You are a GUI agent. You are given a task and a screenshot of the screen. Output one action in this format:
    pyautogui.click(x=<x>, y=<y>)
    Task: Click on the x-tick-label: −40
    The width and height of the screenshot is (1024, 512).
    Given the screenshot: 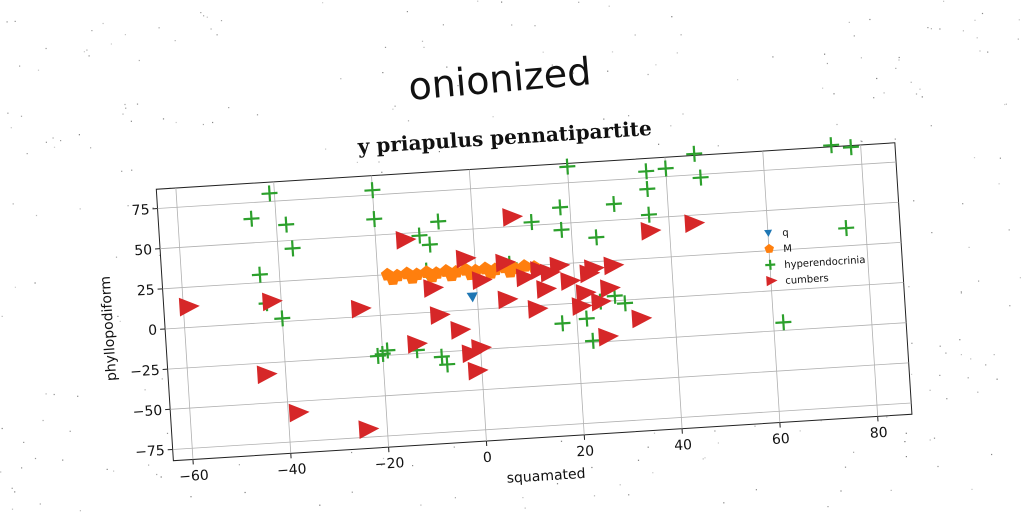 What is the action you would take?
    pyautogui.click(x=292, y=470)
    